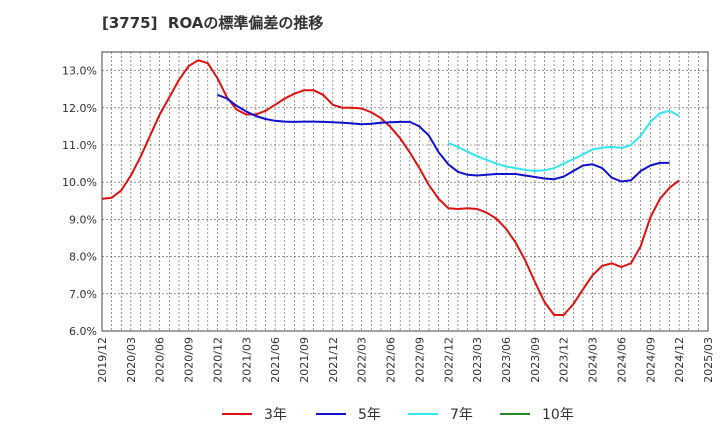  Describe the element at coordinates (160, 360) in the screenshot. I see `x-tick-label: 2020/06` at that location.